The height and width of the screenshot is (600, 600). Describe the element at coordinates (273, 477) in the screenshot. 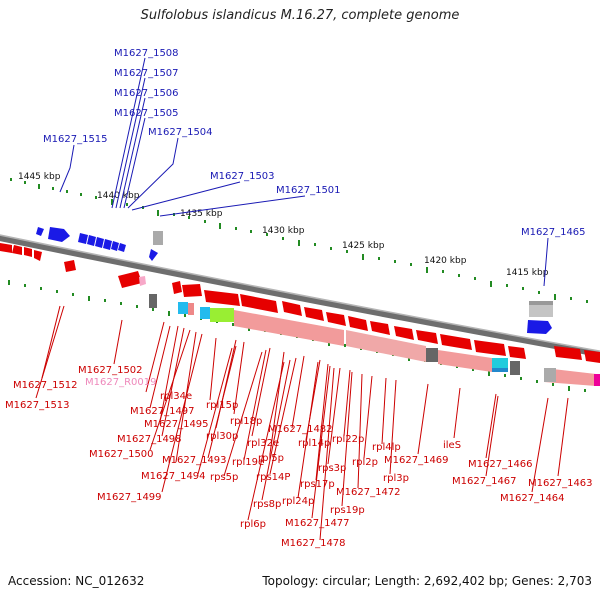

I see `label-rps14P: rps14P` at that location.